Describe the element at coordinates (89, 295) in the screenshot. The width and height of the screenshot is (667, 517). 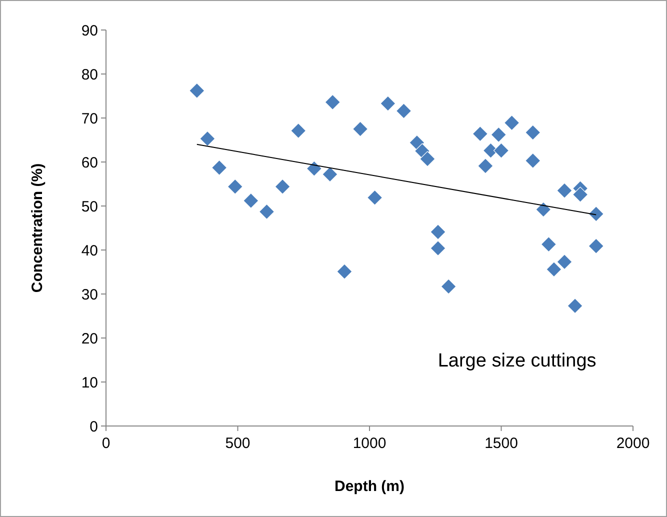
I see `y-tick-label: 30` at that location.